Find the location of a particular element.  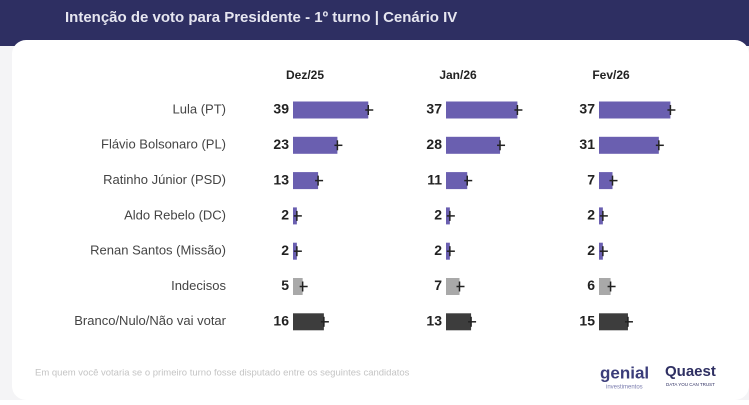

panel-header: Jan/26 is located at coordinates (458, 75).